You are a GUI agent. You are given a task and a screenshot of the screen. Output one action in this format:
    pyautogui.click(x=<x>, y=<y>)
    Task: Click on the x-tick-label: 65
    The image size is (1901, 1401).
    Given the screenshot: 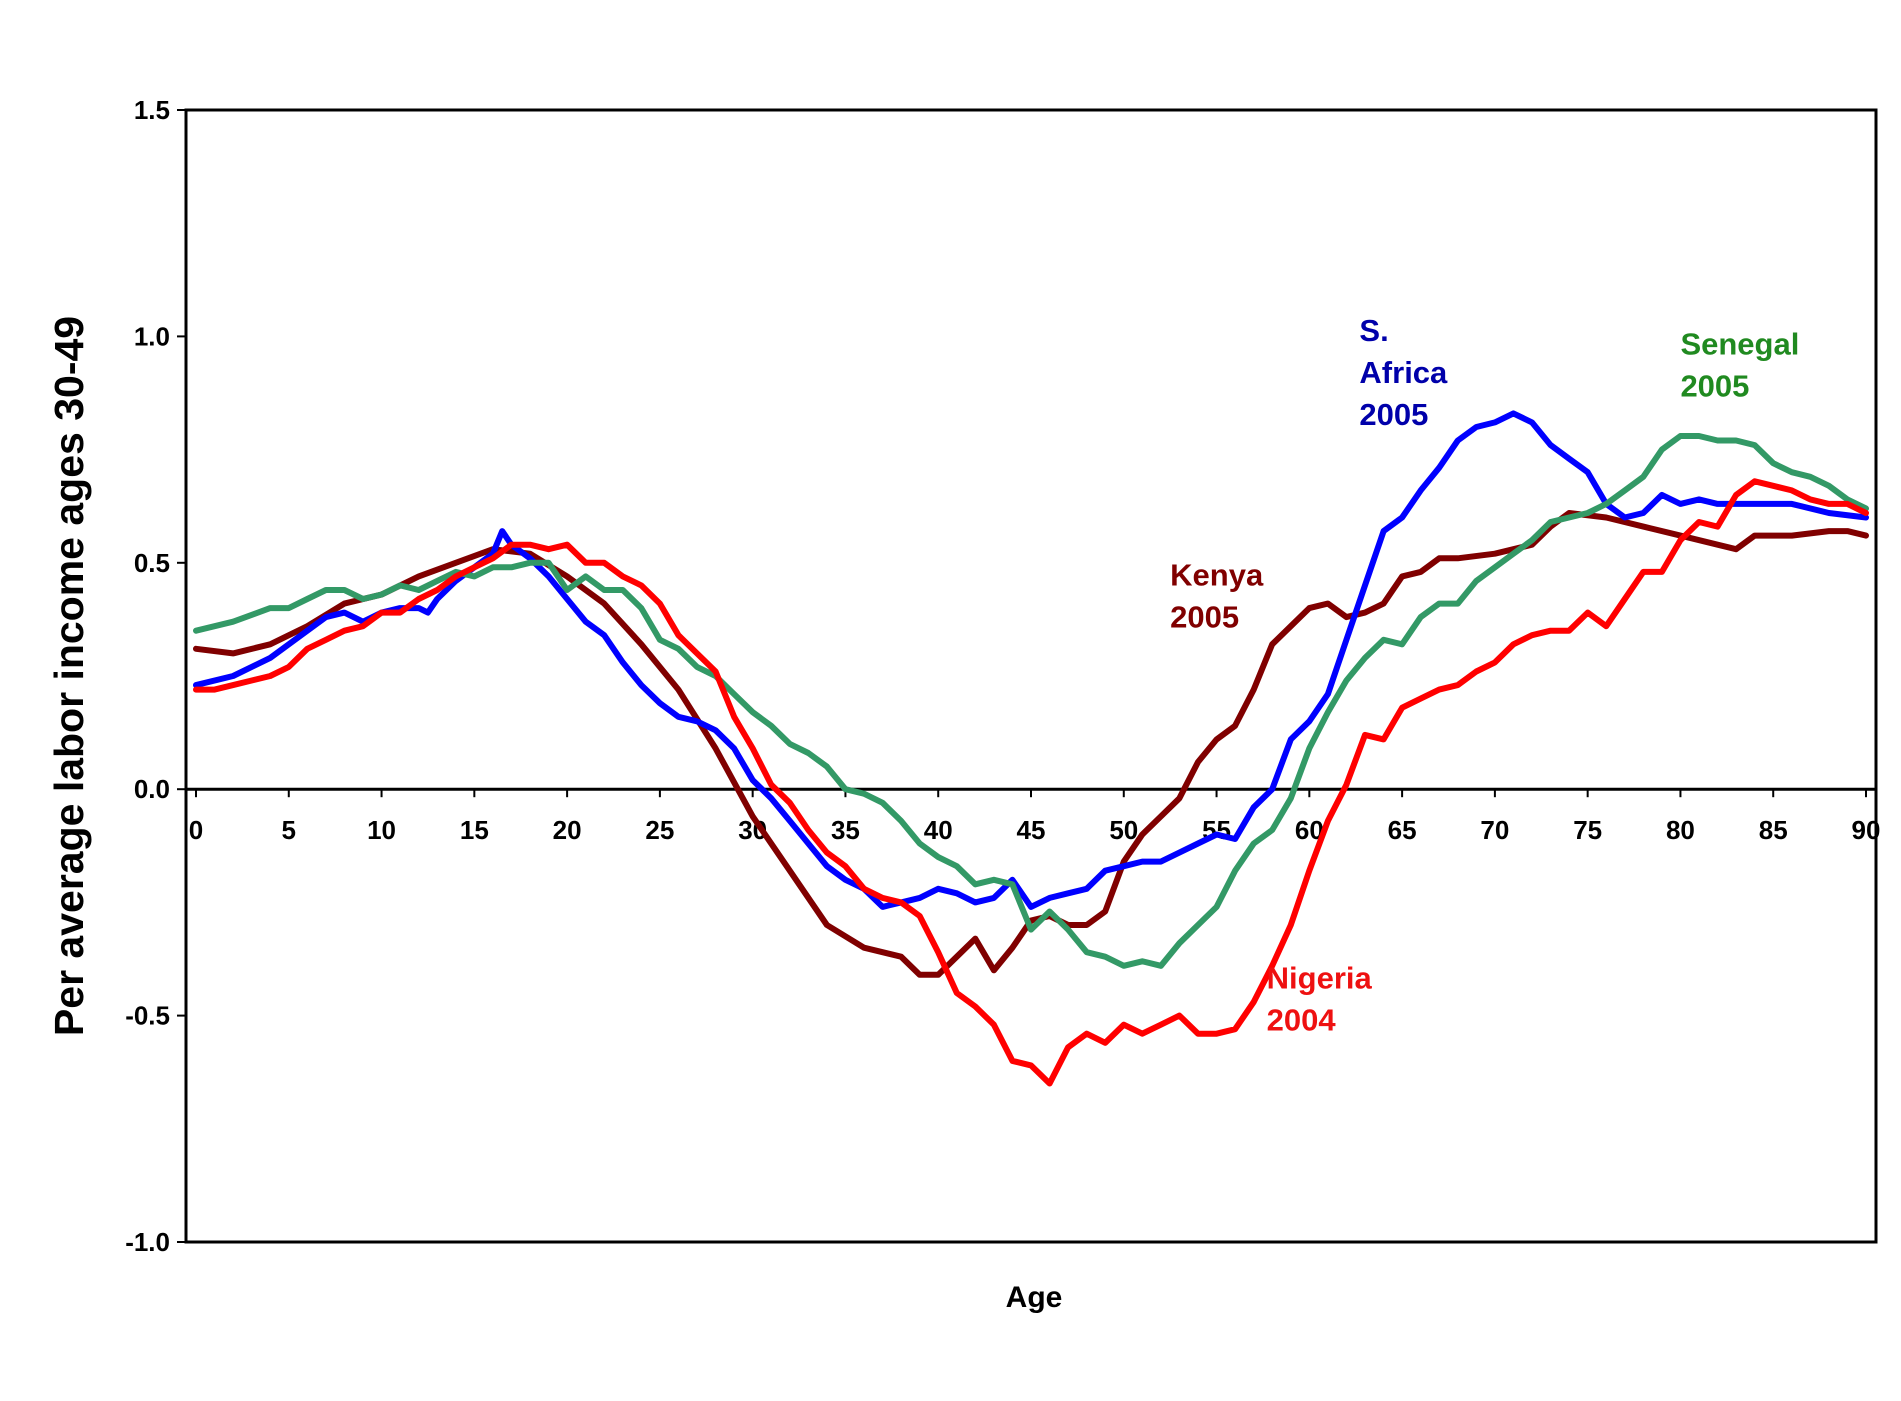 What is the action you would take?
    pyautogui.click(x=1402, y=830)
    